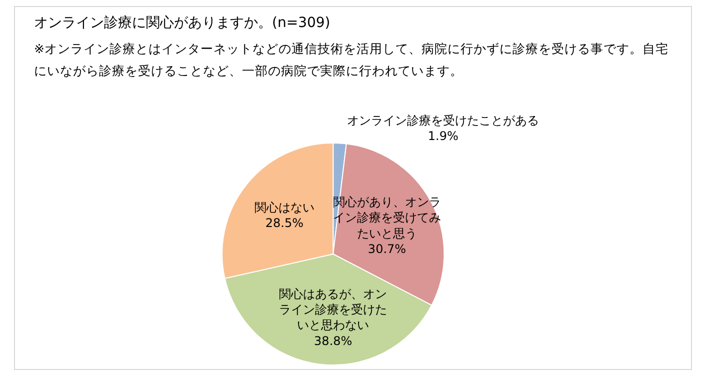 The width and height of the screenshot is (705, 376). I want to click on chart-title: オンライン診療に関心がありますか。(n=309), so click(182, 23).